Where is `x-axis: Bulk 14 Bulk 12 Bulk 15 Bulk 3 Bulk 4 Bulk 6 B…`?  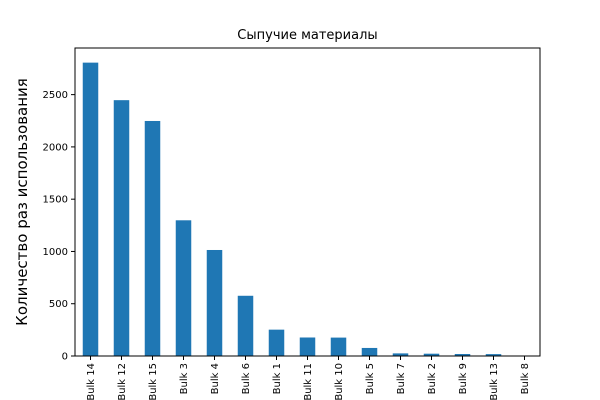
x-axis: Bulk 14 Bulk 12 Bulk 15 Bulk 3 Bulk 4 Bulk 6 B… is located at coordinates (308, 378).